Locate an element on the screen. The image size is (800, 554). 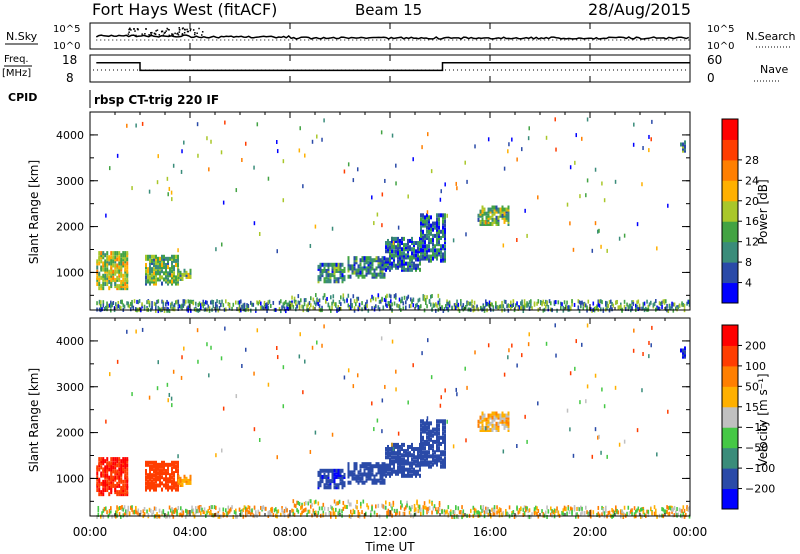
colorbar-tick-label: 12 is located at coordinates (752, 242).